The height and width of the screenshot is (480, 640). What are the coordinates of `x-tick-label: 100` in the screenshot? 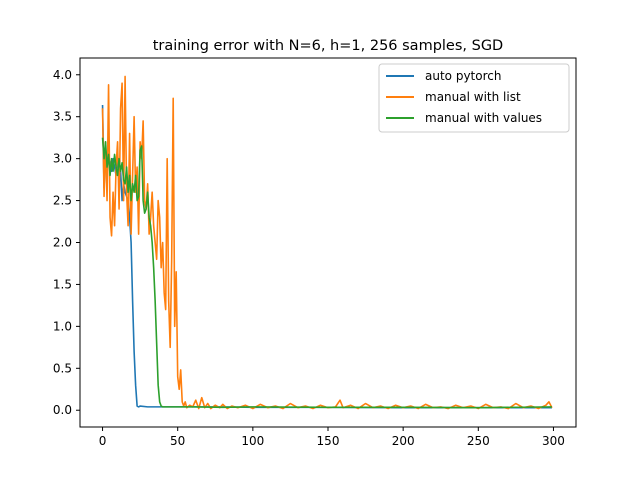 It's located at (252, 441).